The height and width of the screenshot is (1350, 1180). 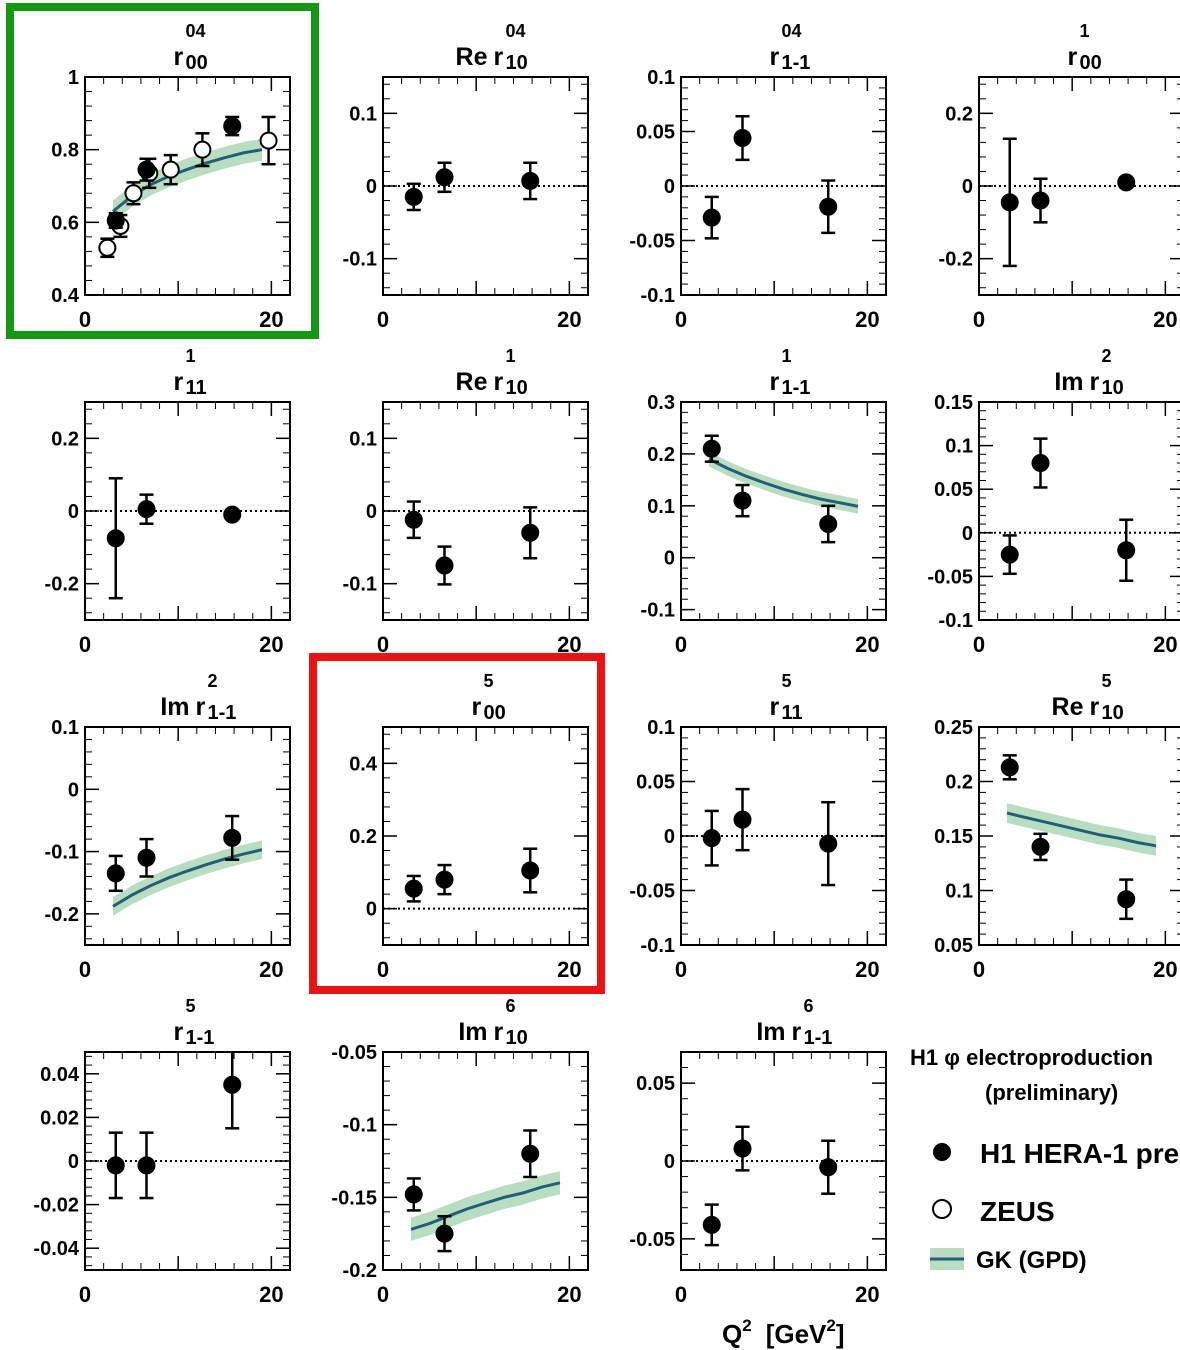 I want to click on panel-title: r5 1-1, so click(x=194, y=1022).